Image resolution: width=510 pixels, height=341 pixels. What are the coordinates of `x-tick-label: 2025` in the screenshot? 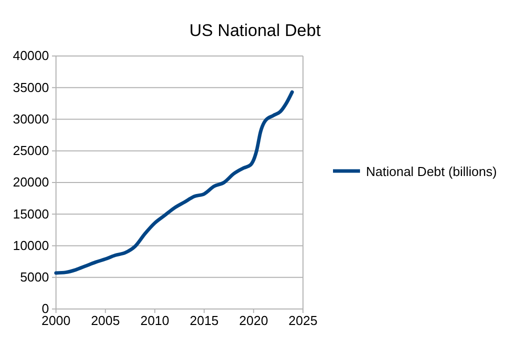 It's located at (303, 320).